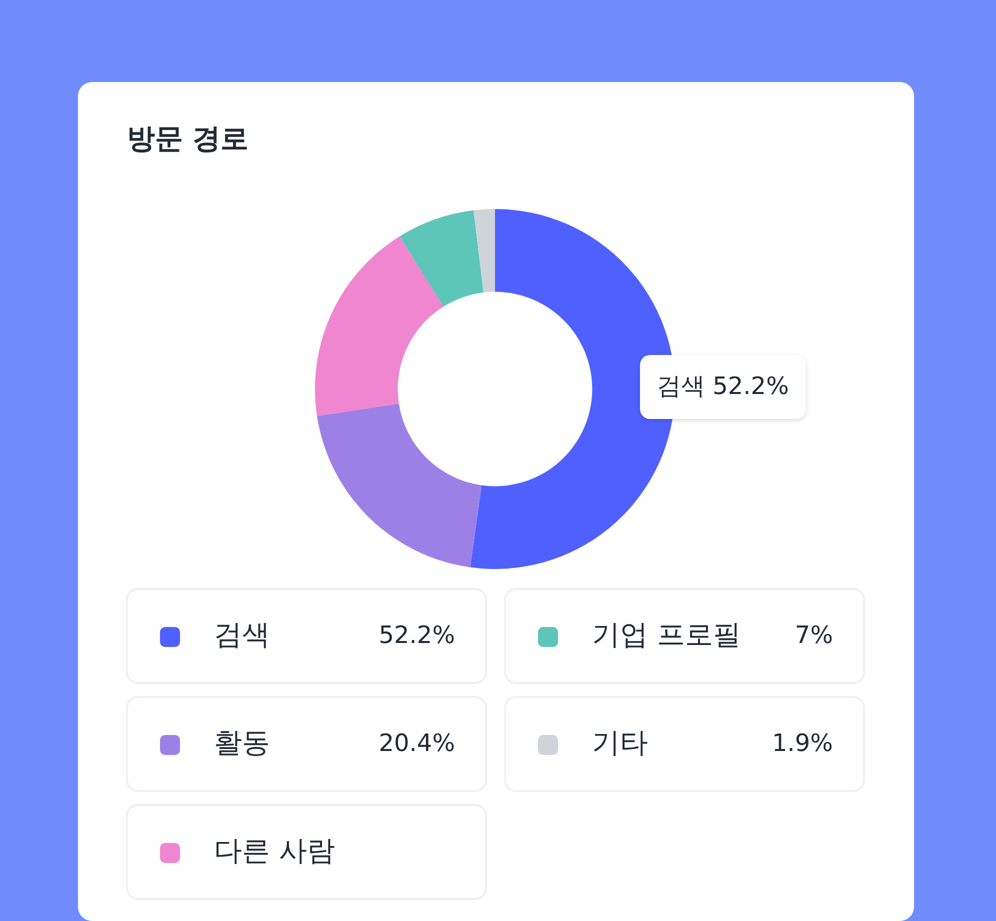  Describe the element at coordinates (666, 635) in the screenshot. I see `legend-label: 기업 프로필` at that location.